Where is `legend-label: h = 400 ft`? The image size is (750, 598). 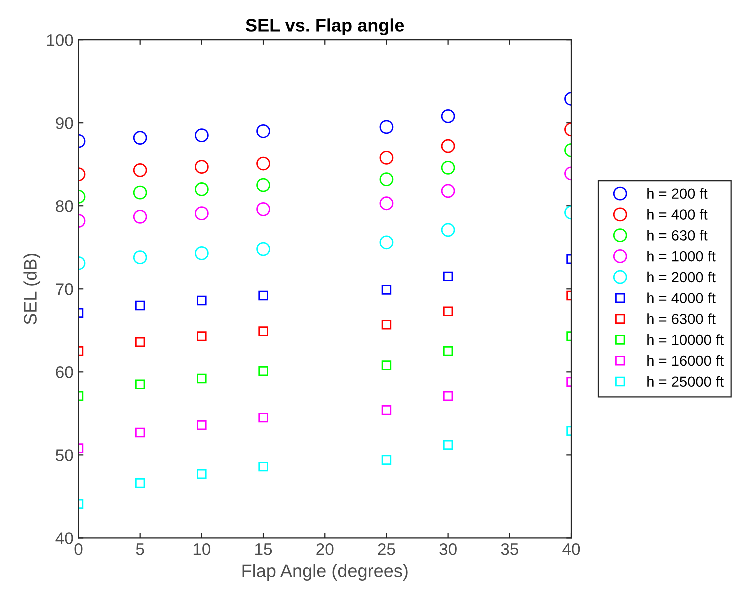 legend-label: h = 400 ft is located at coordinates (678, 214).